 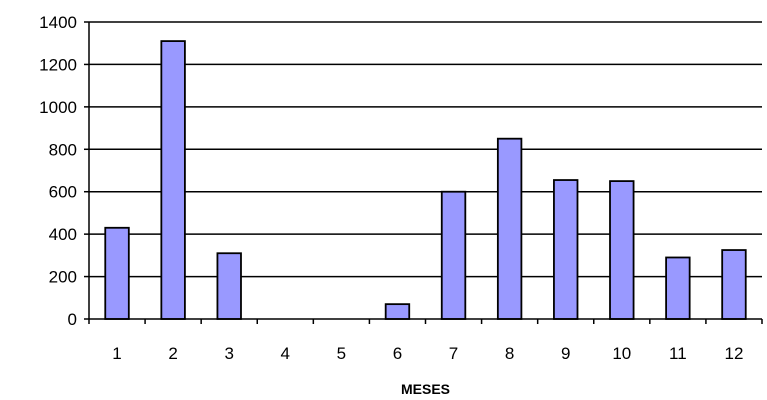 What do you see at coordinates (678, 353) in the screenshot?
I see `x-tick-label: 11` at bounding box center [678, 353].